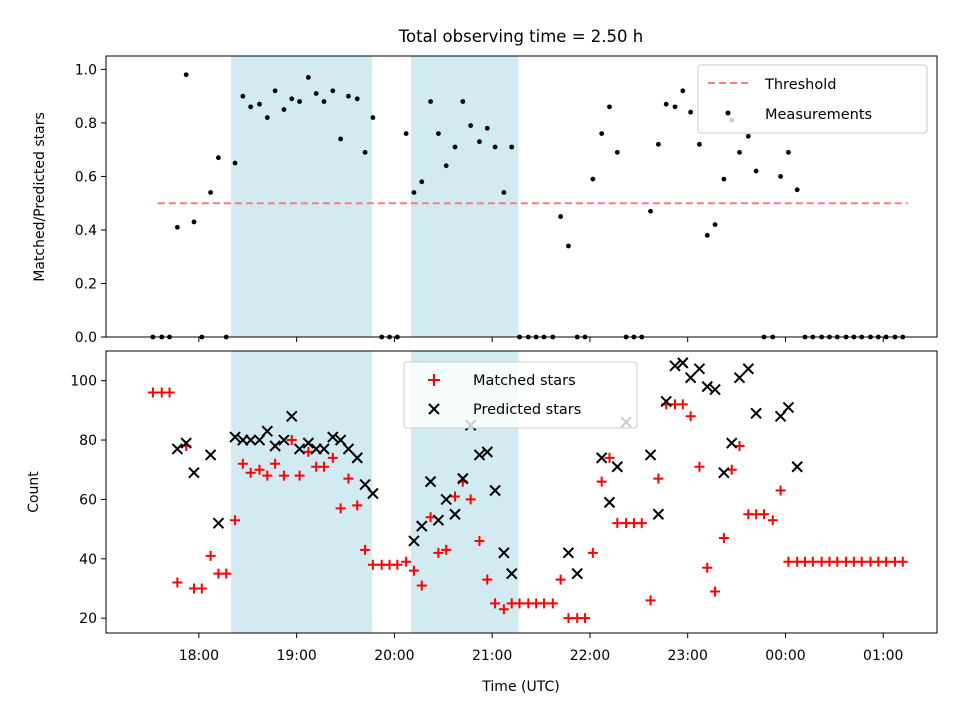 The height and width of the screenshot is (720, 960). Describe the element at coordinates (88, 500) in the screenshot. I see `y-tick-label: 60` at that location.